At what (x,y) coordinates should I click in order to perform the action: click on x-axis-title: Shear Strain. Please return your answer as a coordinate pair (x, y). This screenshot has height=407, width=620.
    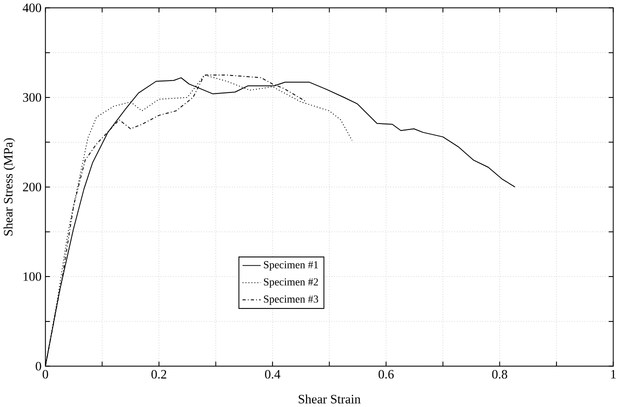
    Looking at the image, I should click on (329, 399).